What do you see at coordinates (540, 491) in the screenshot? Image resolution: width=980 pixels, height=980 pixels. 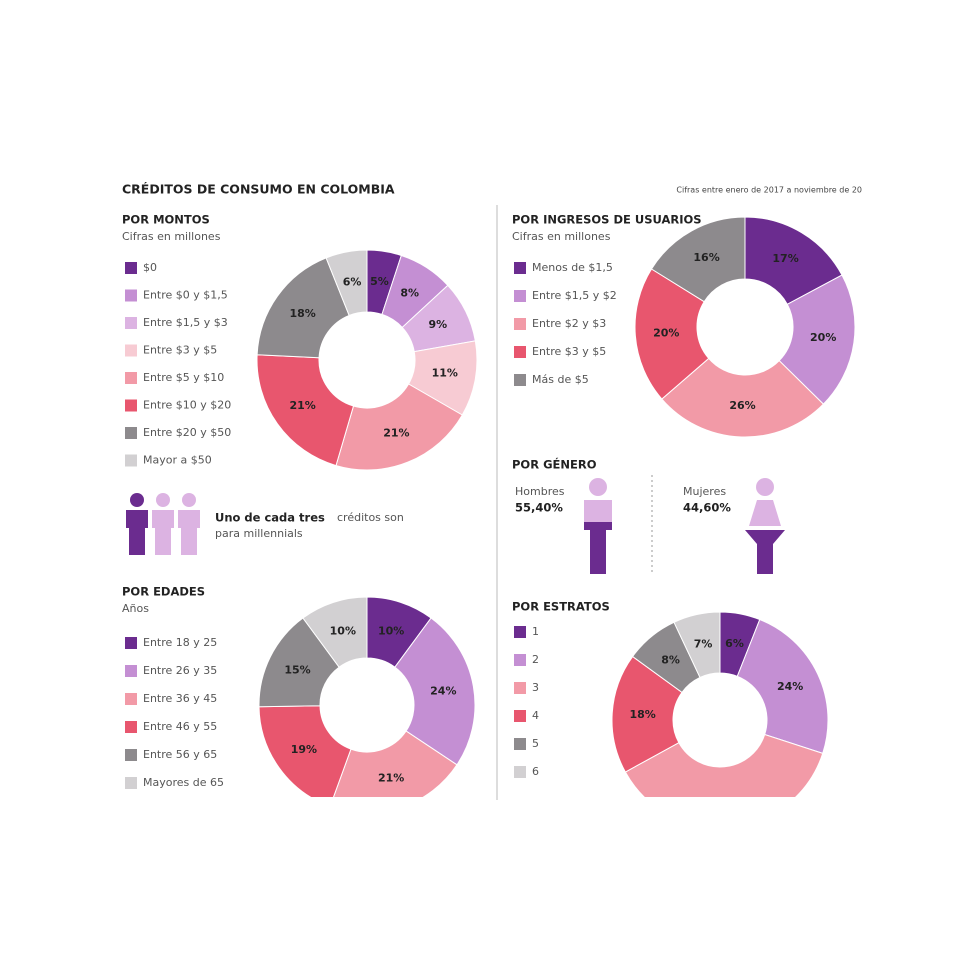 I see `gender-label: Hombres` at bounding box center [540, 491].